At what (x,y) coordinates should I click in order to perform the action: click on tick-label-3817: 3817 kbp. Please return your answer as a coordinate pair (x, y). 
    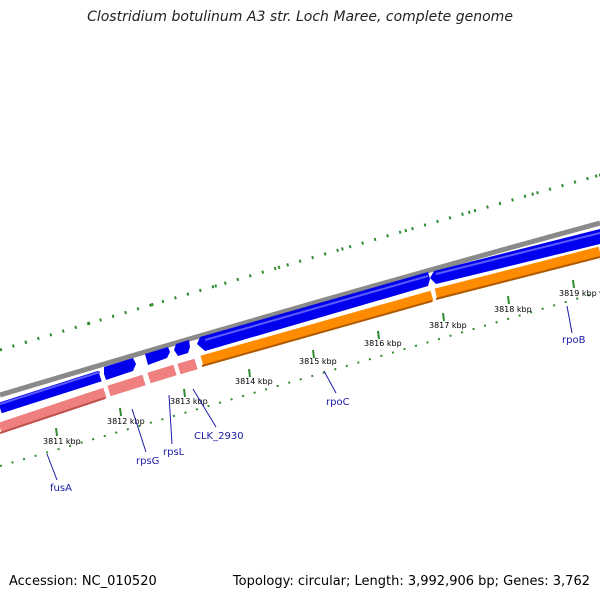
    Looking at the image, I should click on (448, 325).